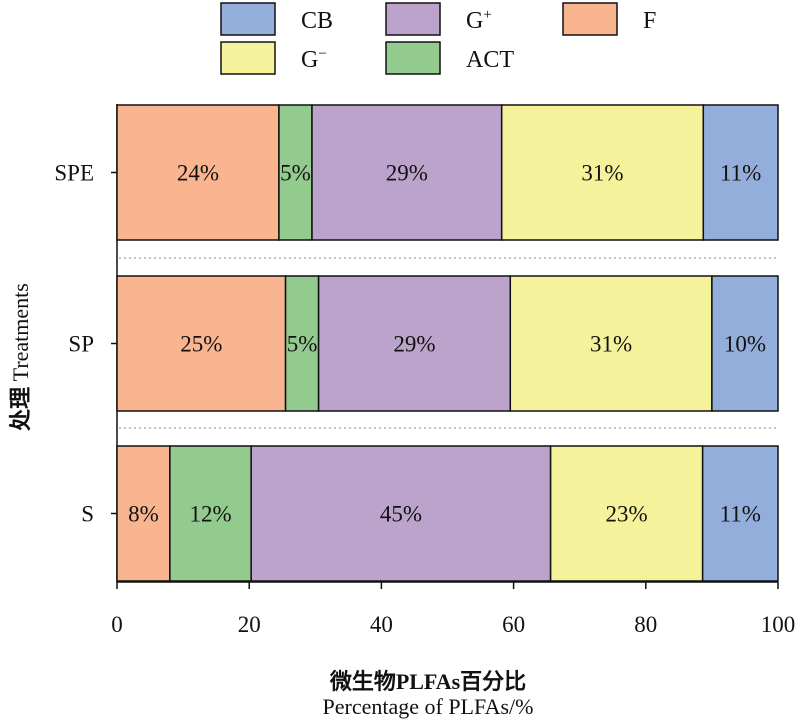 Image resolution: width=800 pixels, height=727 pixels. Describe the element at coordinates (117, 624) in the screenshot. I see `x-tick-label: 0` at that location.